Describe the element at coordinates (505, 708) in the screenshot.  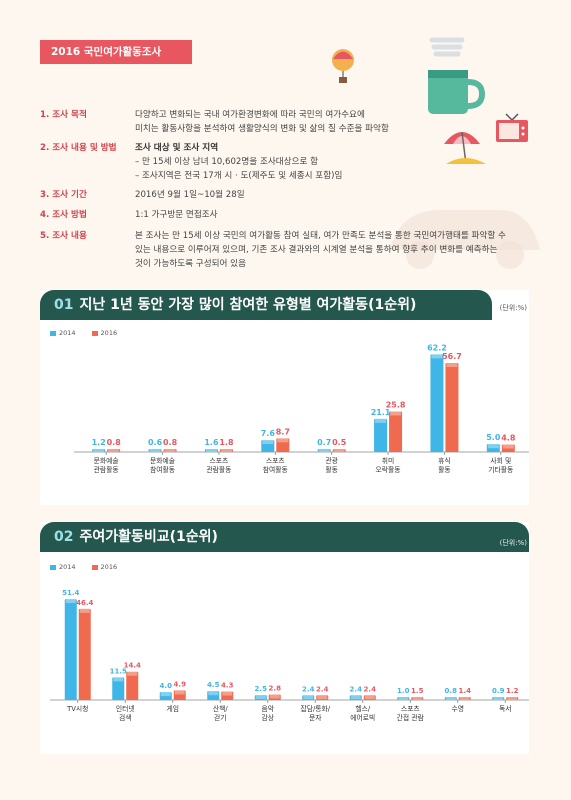
I see `x-tick-label: 독서` at that location.